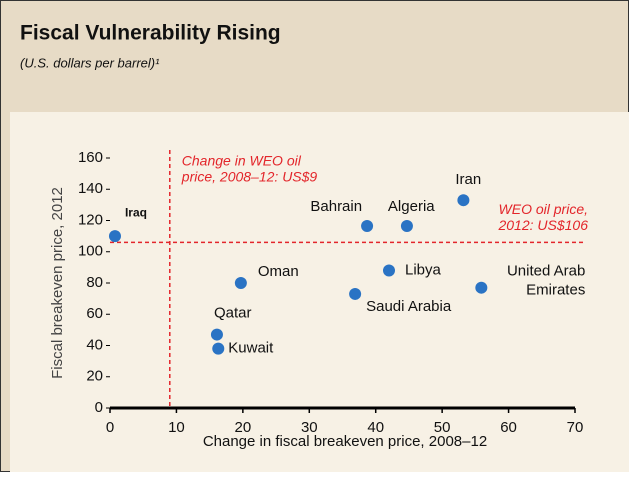 The height and width of the screenshot is (477, 629). I want to click on y-tick-label: 100, so click(90, 251).